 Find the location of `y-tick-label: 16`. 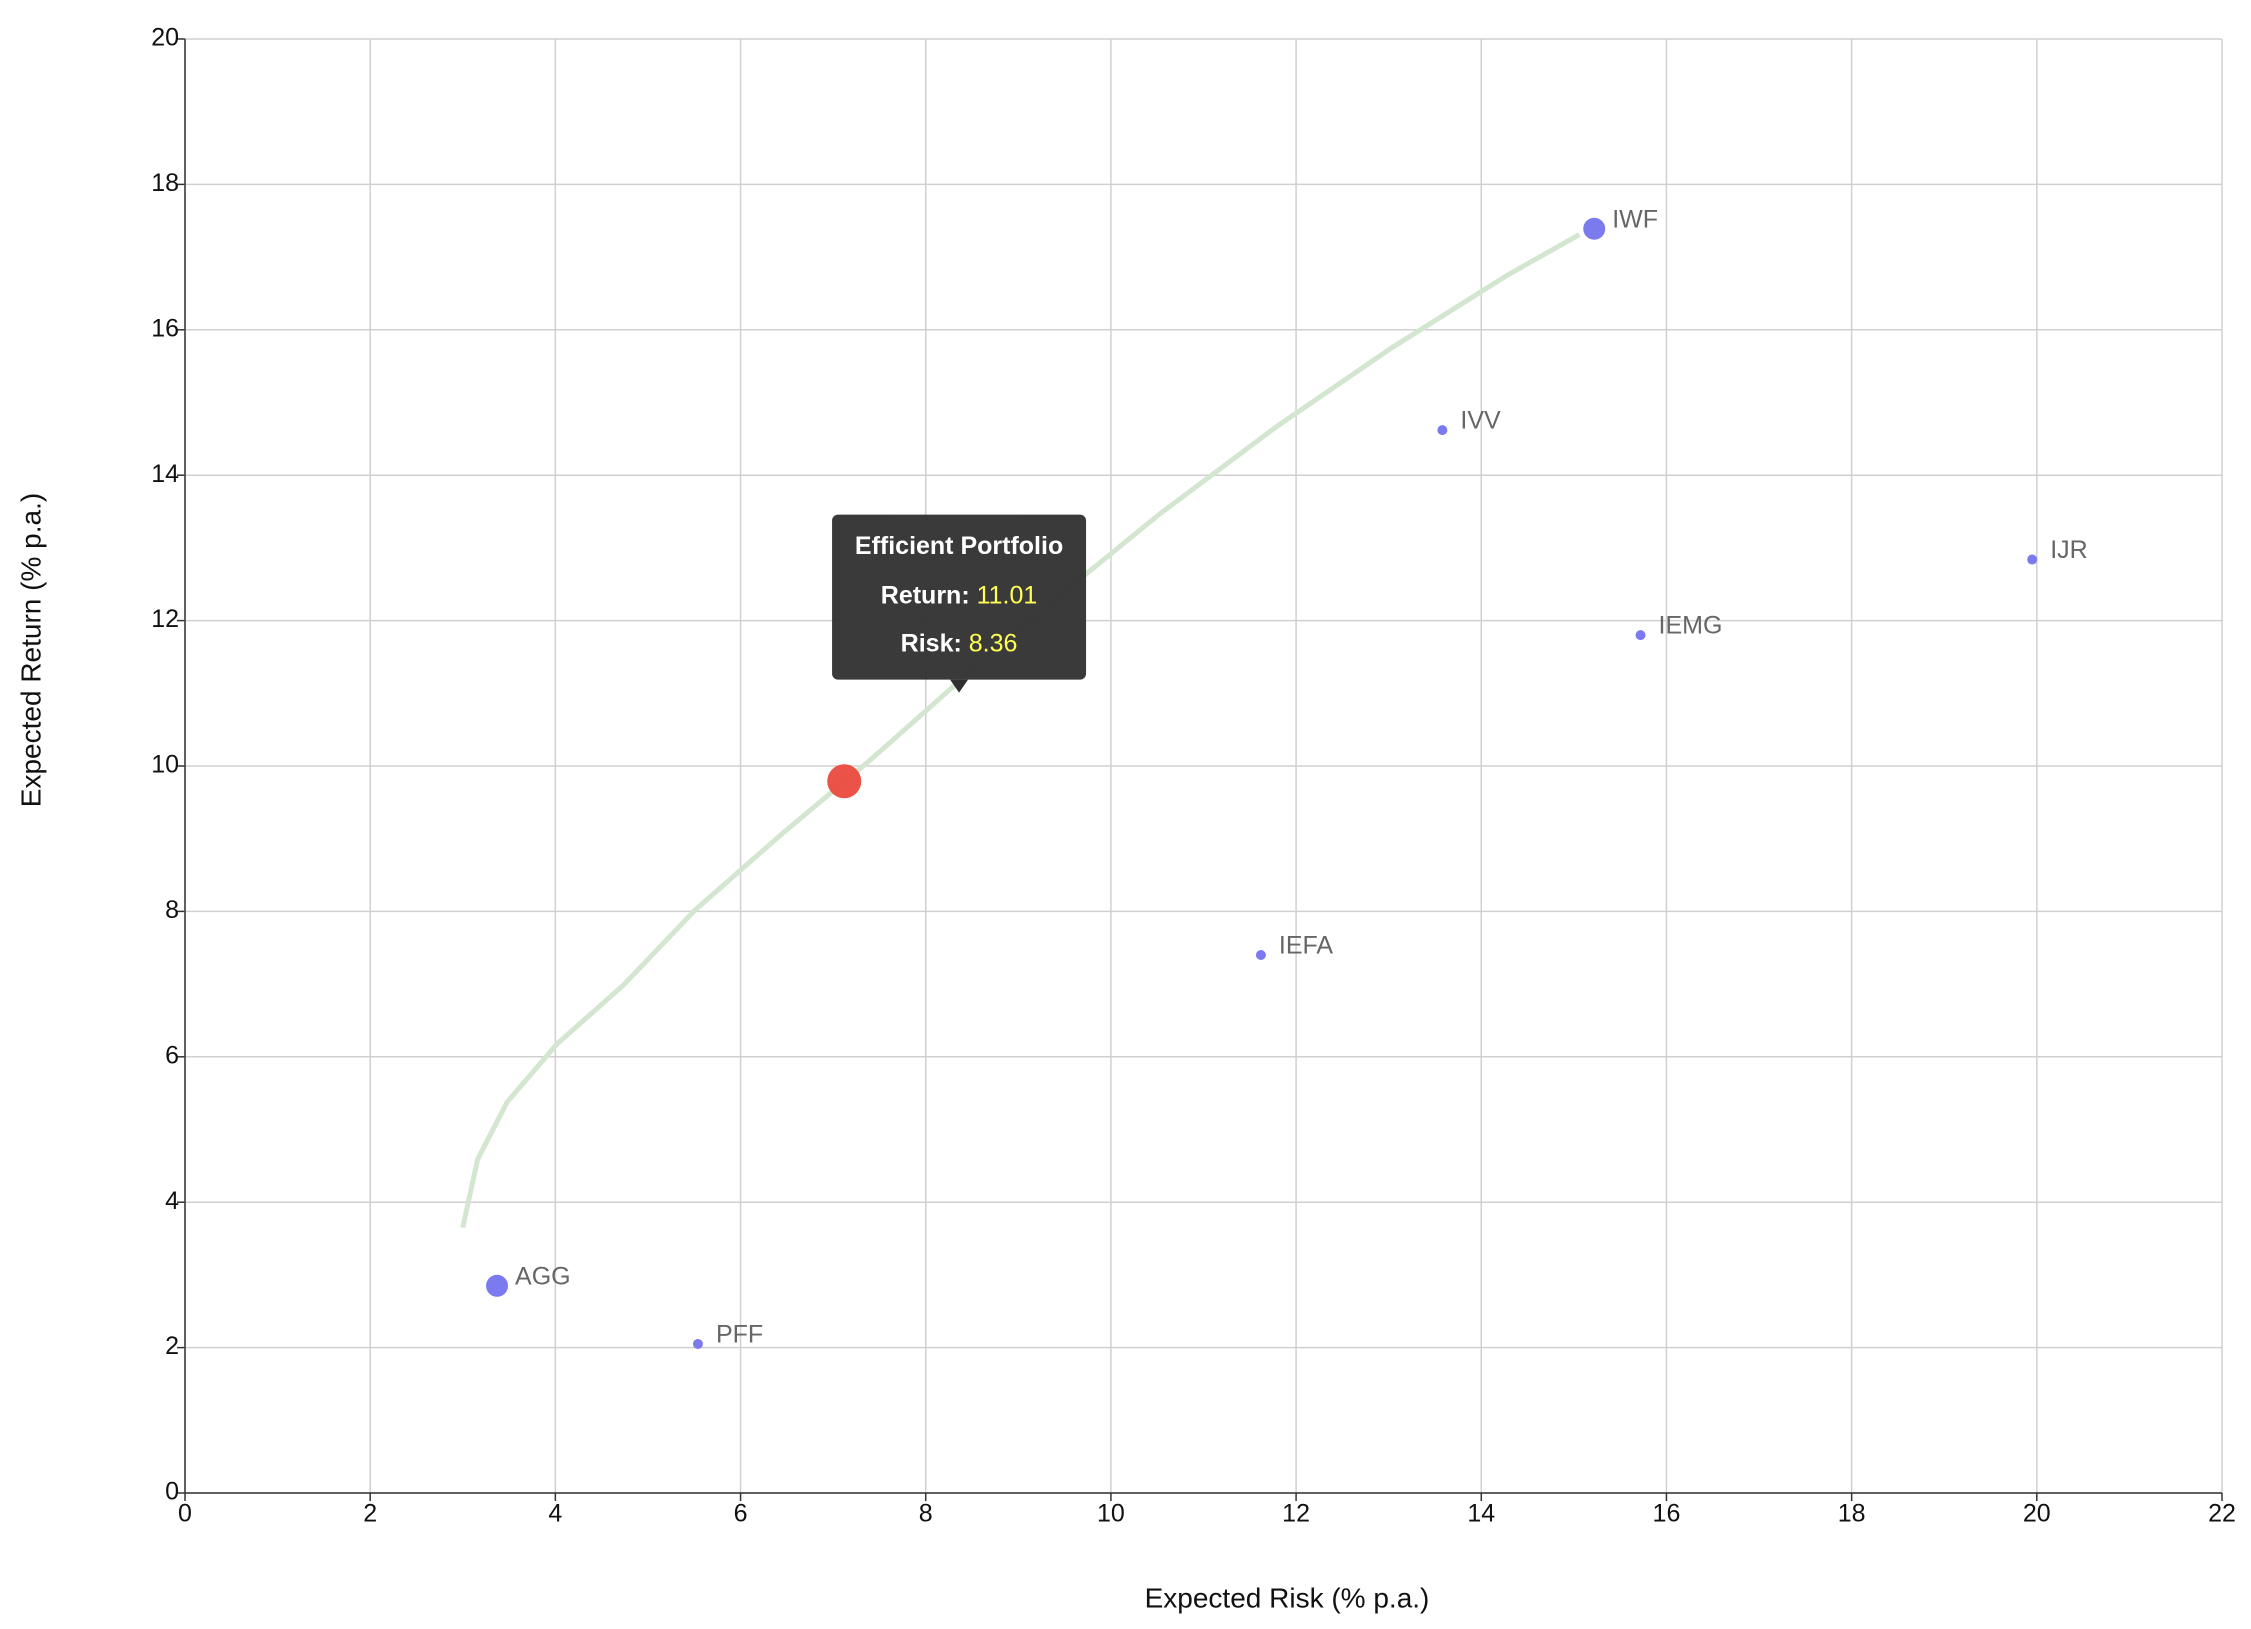

y-tick-label: 16 is located at coordinates (165, 328).